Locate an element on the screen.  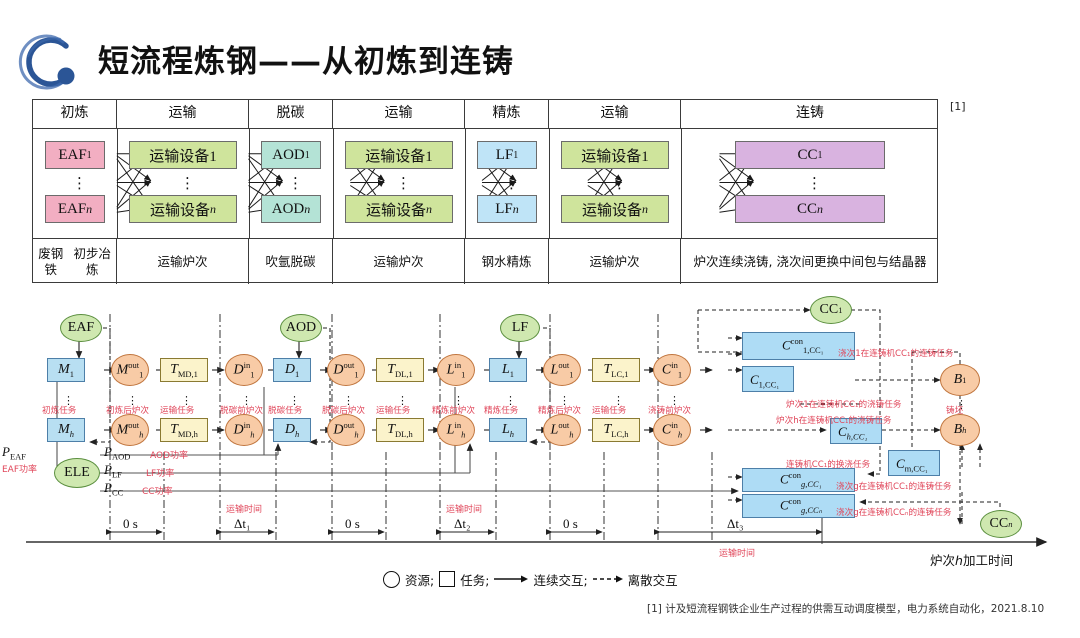
equipment-box-1-last: 运输设备 n is located at coordinates (183, 209).